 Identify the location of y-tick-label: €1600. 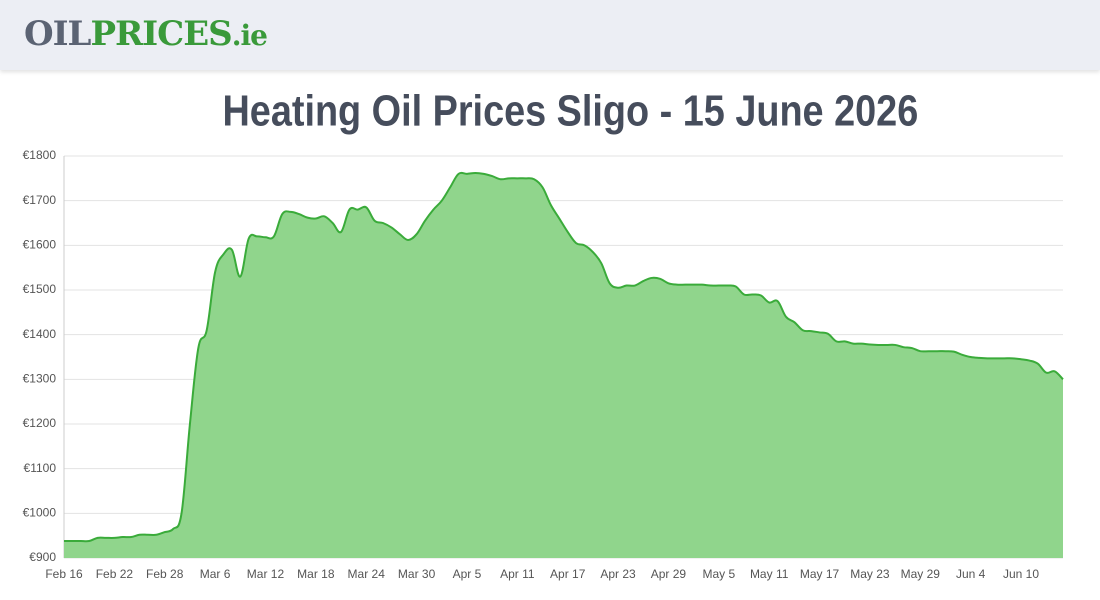
(40, 245).